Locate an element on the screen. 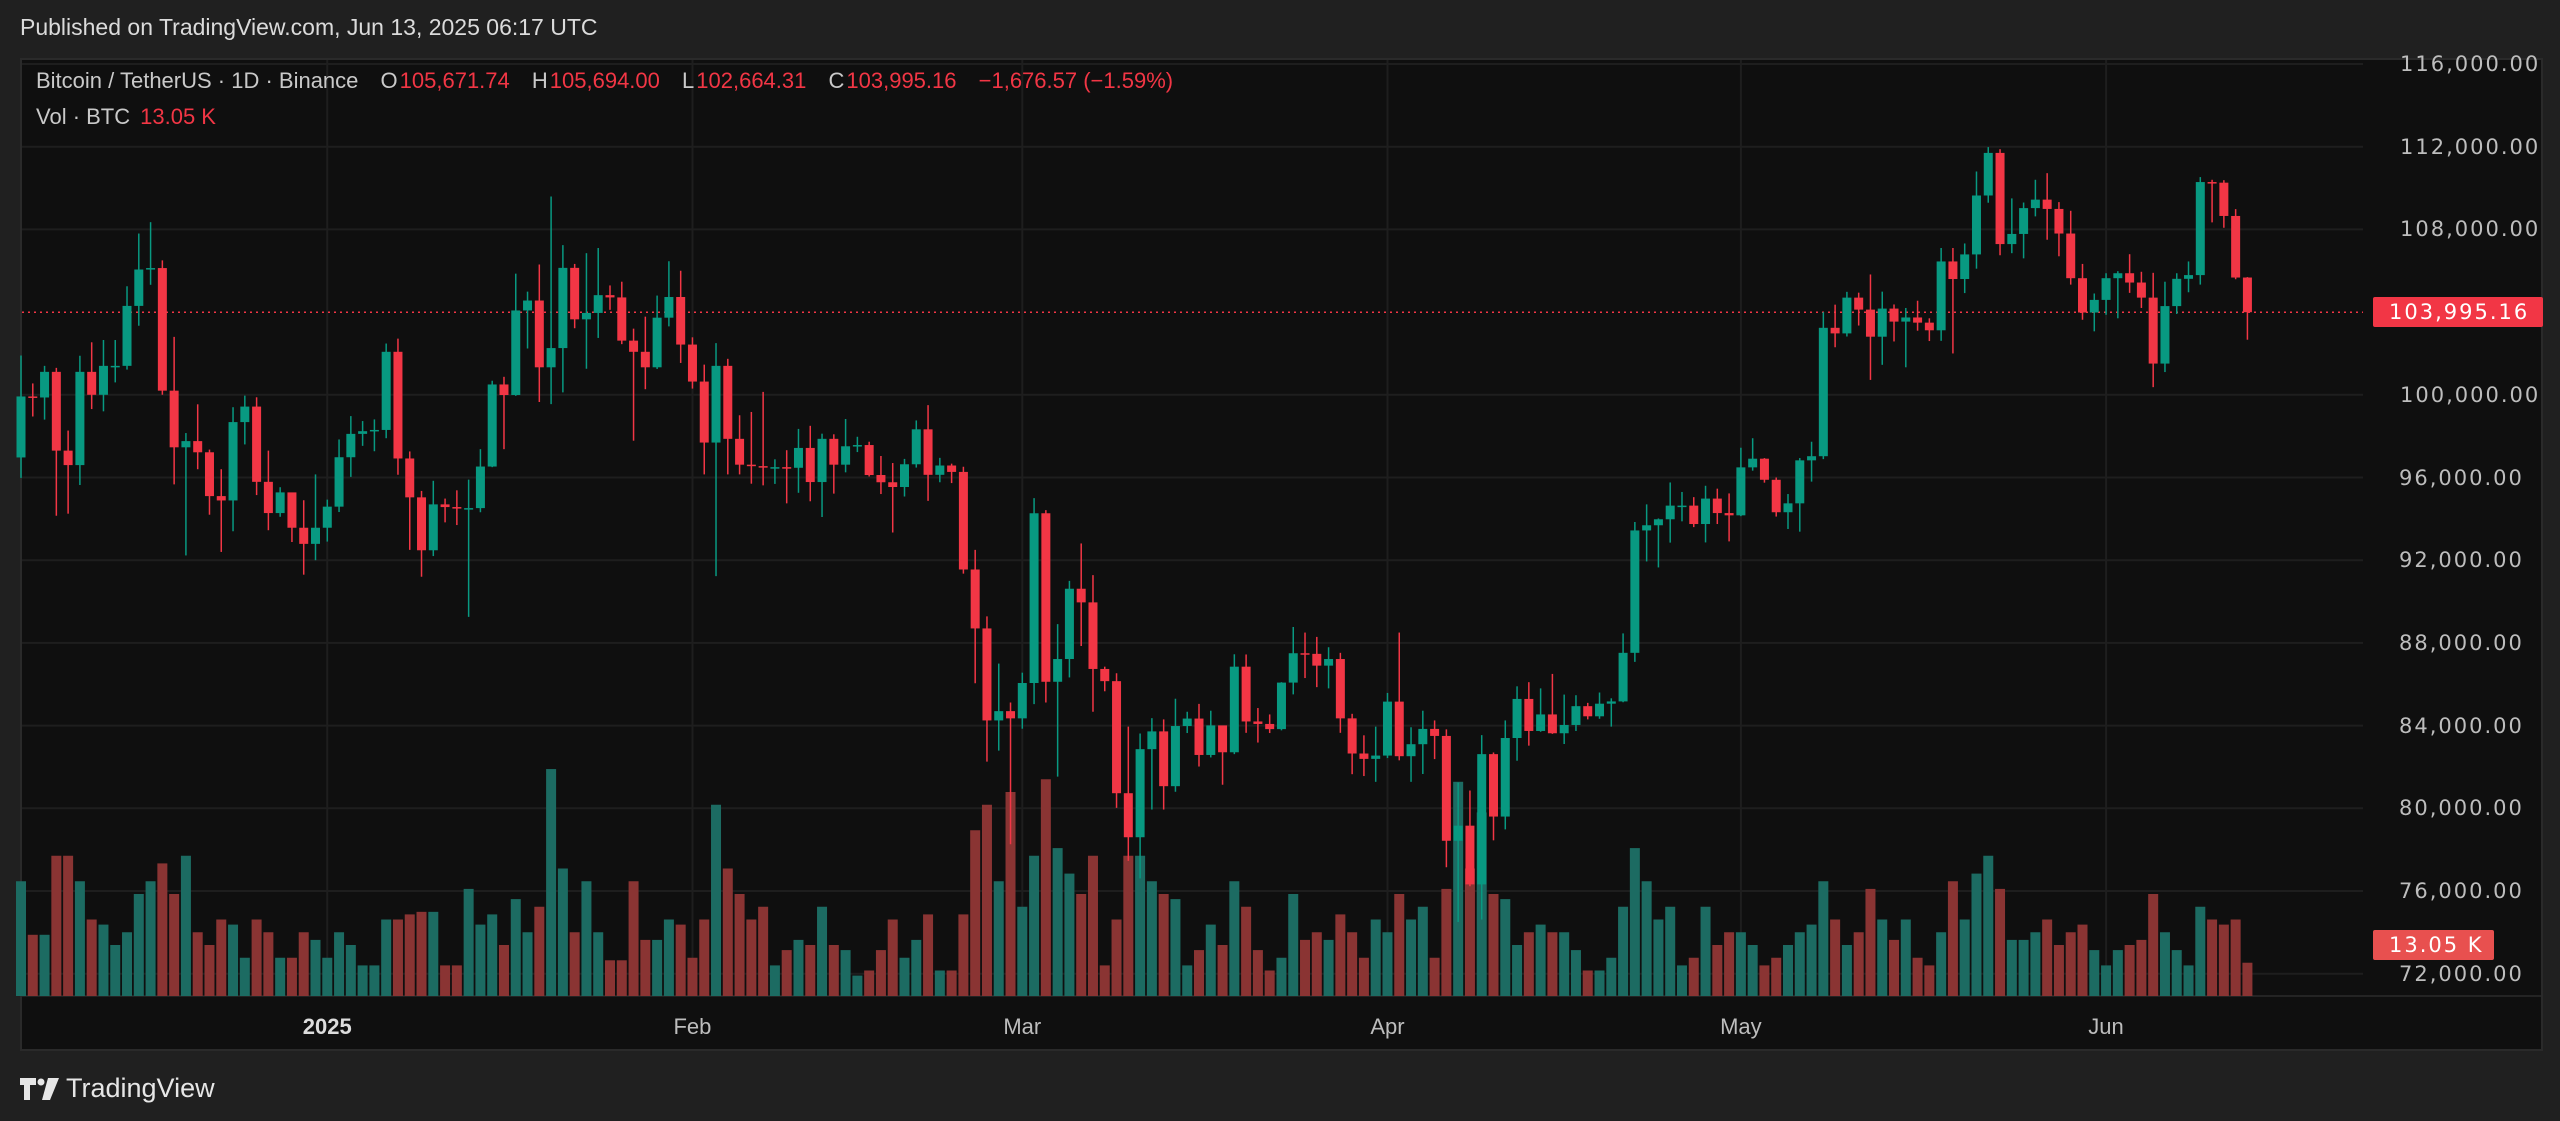 The height and width of the screenshot is (1121, 2560). volume-label: Vol · BTC is located at coordinates (83, 116).